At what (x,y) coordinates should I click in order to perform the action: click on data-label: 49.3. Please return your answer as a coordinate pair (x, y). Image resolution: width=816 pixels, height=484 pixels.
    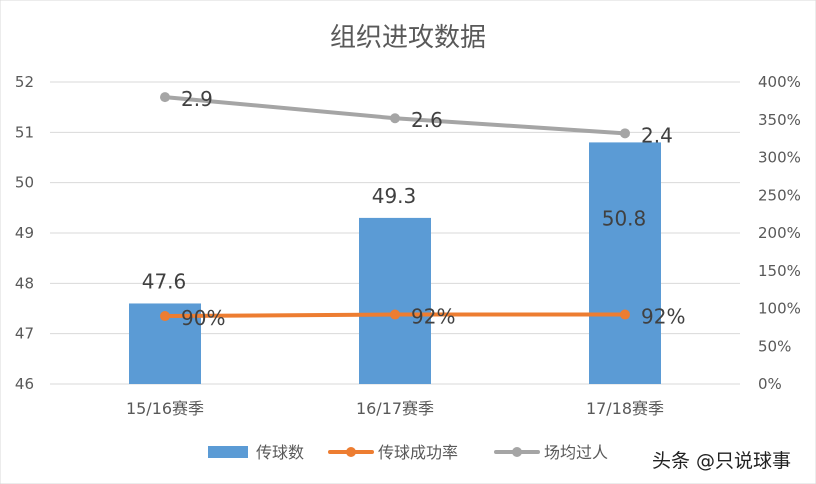
    Looking at the image, I should click on (394, 196).